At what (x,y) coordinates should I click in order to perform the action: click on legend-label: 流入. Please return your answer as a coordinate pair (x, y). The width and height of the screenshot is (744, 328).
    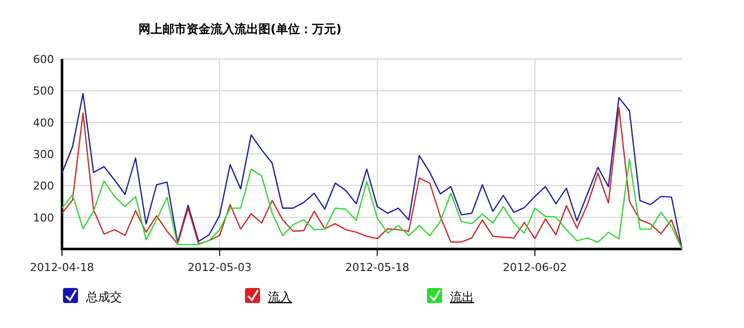
    Looking at the image, I should click on (280, 297).